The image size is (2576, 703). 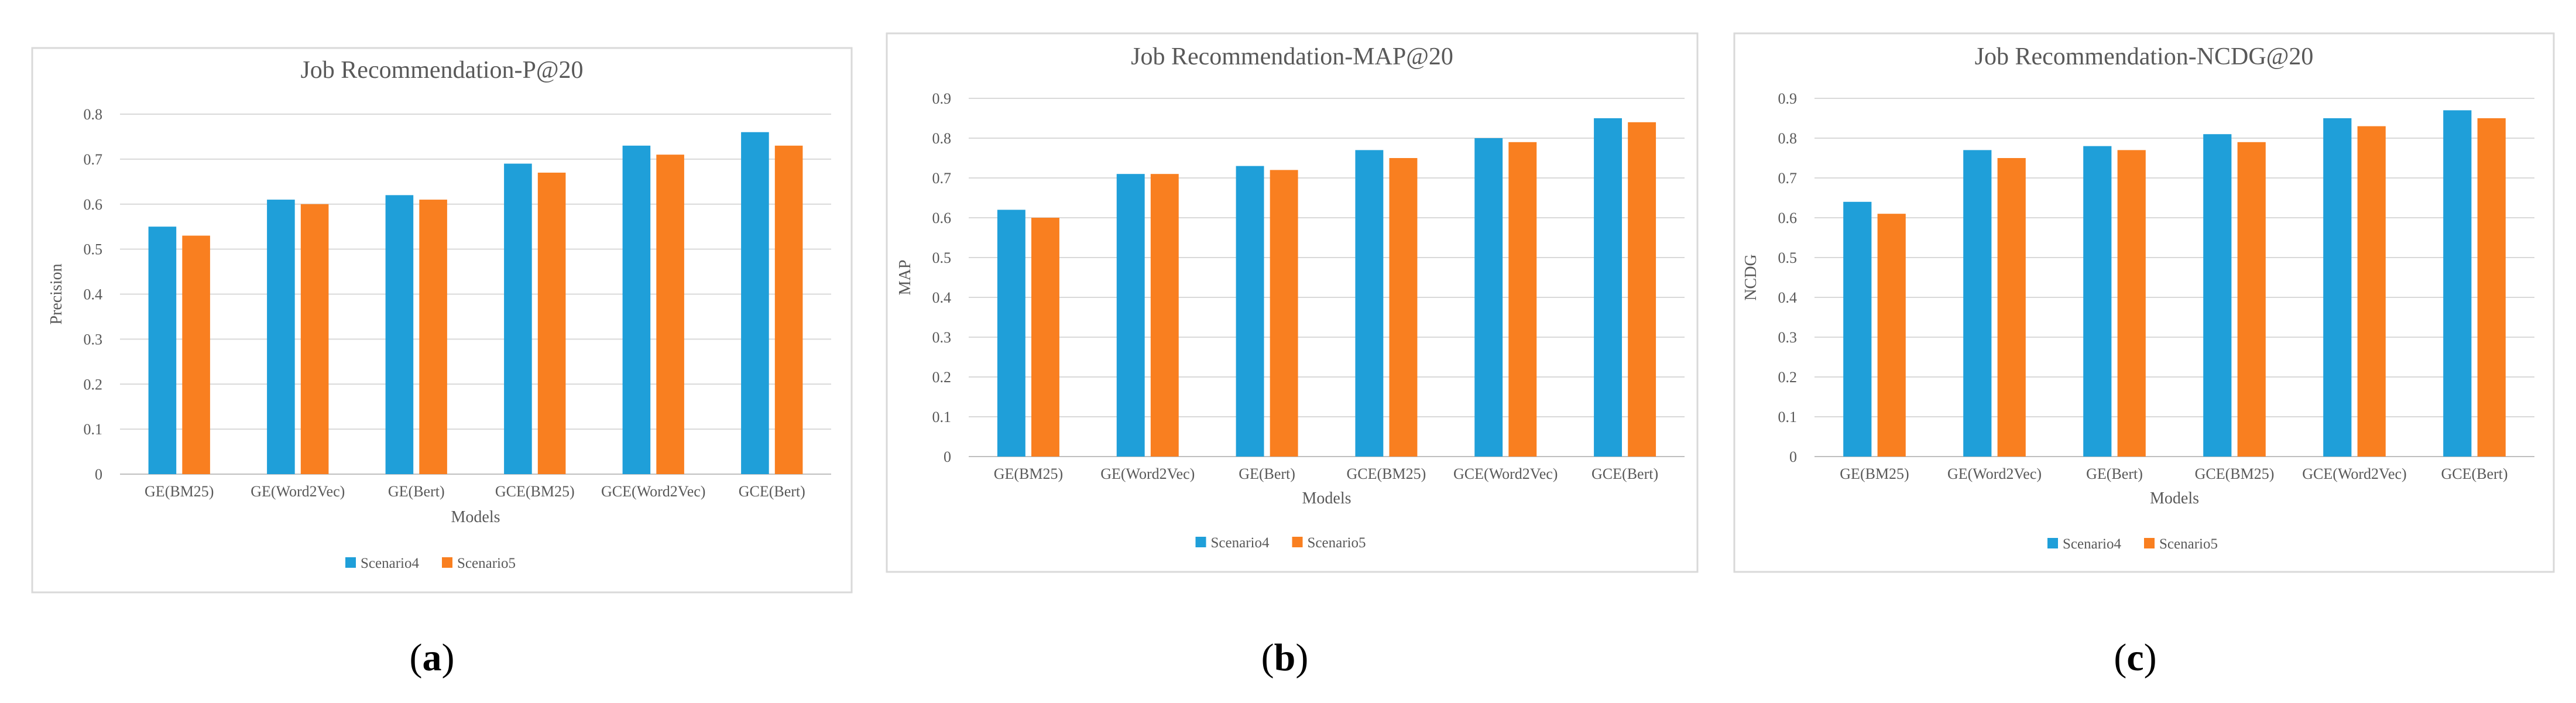 I want to click on chart-title: Job Recommendation-P@20, so click(x=442, y=70).